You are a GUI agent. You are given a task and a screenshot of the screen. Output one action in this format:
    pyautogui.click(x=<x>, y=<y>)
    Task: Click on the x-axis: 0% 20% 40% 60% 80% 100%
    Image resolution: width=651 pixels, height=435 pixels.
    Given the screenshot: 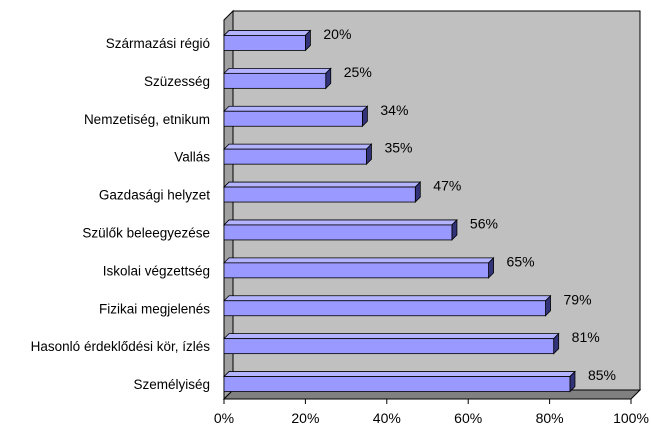 What is the action you would take?
    pyautogui.click(x=431, y=412)
    